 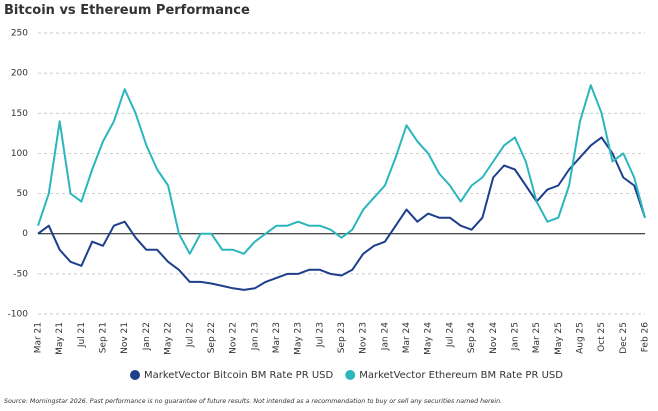 What do you see at coordinates (385, 336) in the screenshot?
I see `x-tick-label: Jan 24` at bounding box center [385, 336].